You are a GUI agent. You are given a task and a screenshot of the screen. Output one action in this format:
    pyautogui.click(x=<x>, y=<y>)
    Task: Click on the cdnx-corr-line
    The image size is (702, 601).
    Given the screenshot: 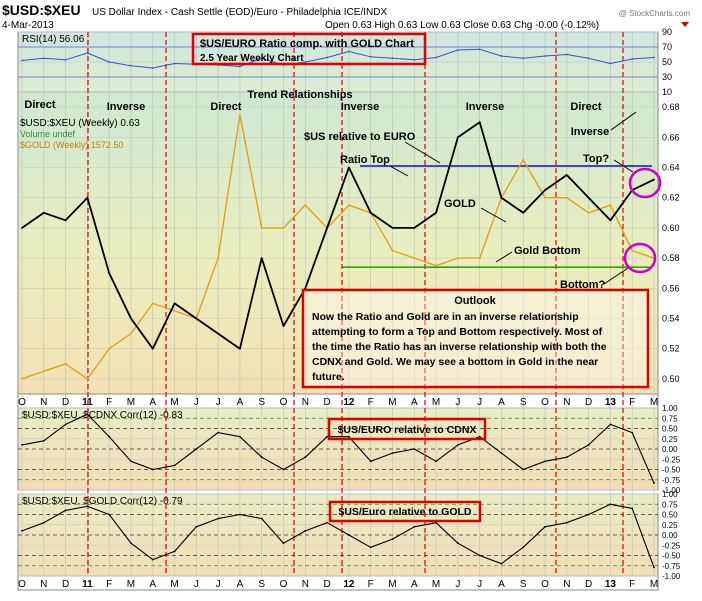 What is the action you would take?
    pyautogui.click(x=338, y=448)
    